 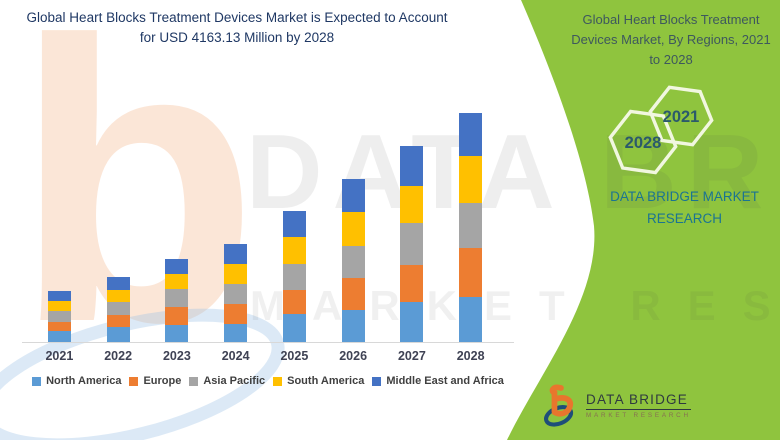 I want to click on bar-segment-asia-pacific-2028, so click(x=471, y=225).